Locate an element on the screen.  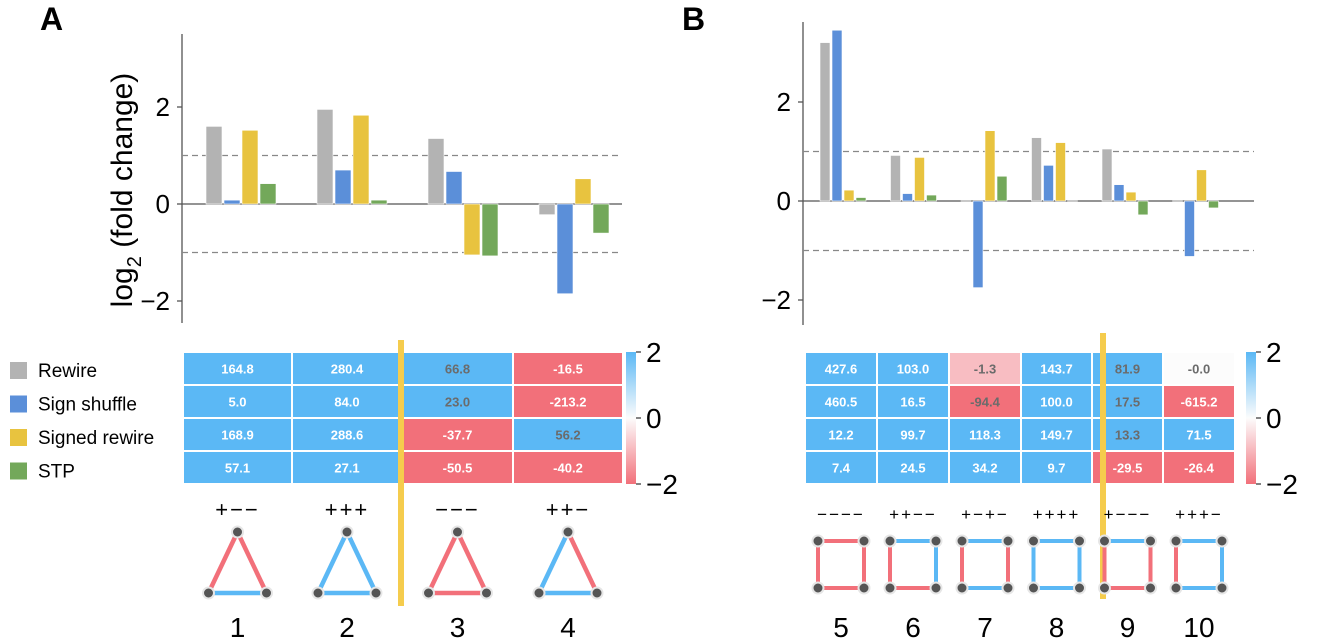
heatmap-value: 27.1 is located at coordinates (346, 468).